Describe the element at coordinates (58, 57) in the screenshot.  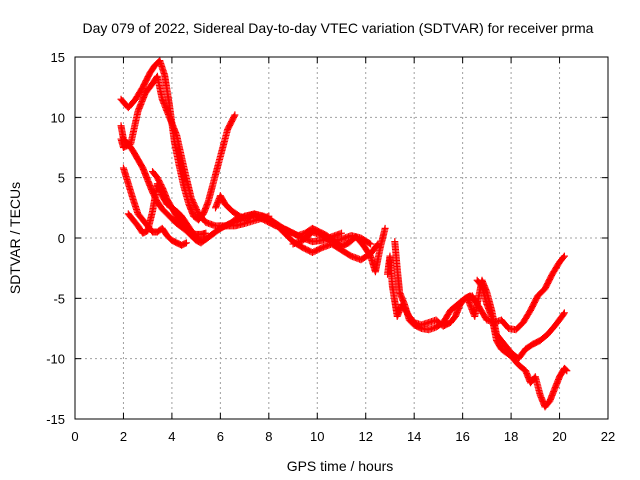
I see `y-tick-label: 15` at that location.